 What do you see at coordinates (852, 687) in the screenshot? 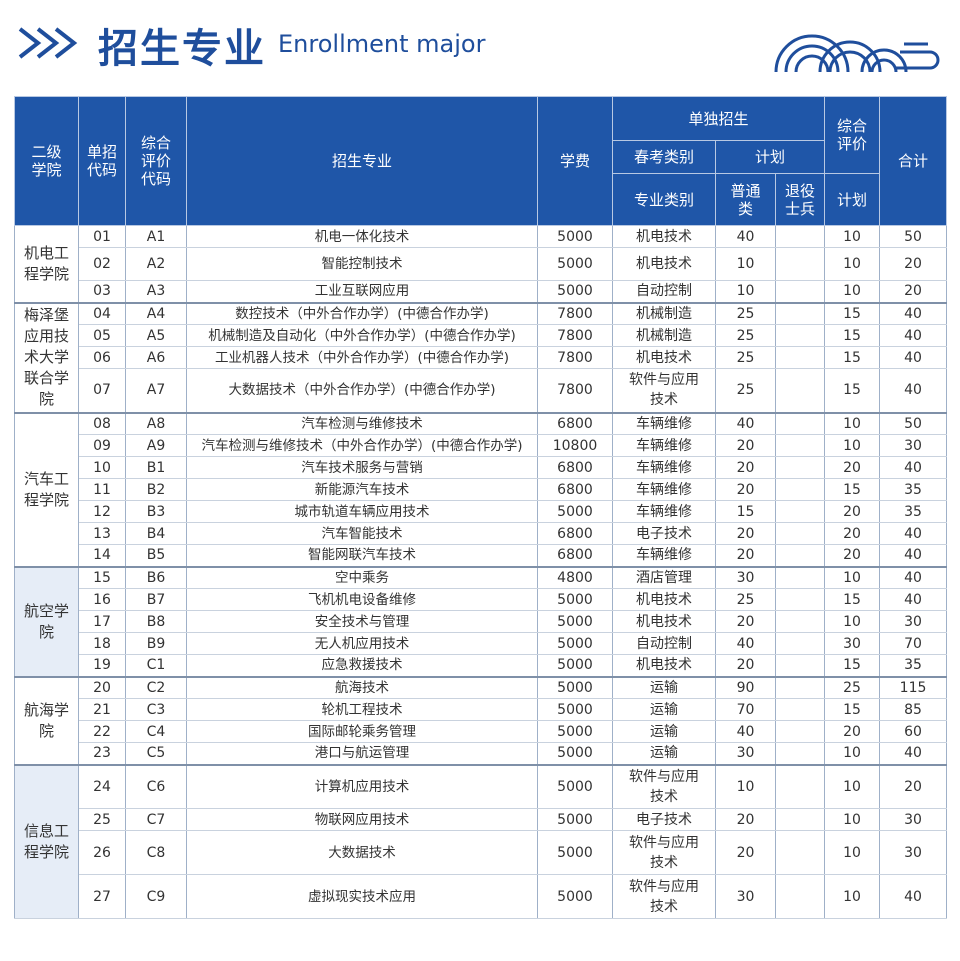
I see `eval-plan-cell: 25` at bounding box center [852, 687].